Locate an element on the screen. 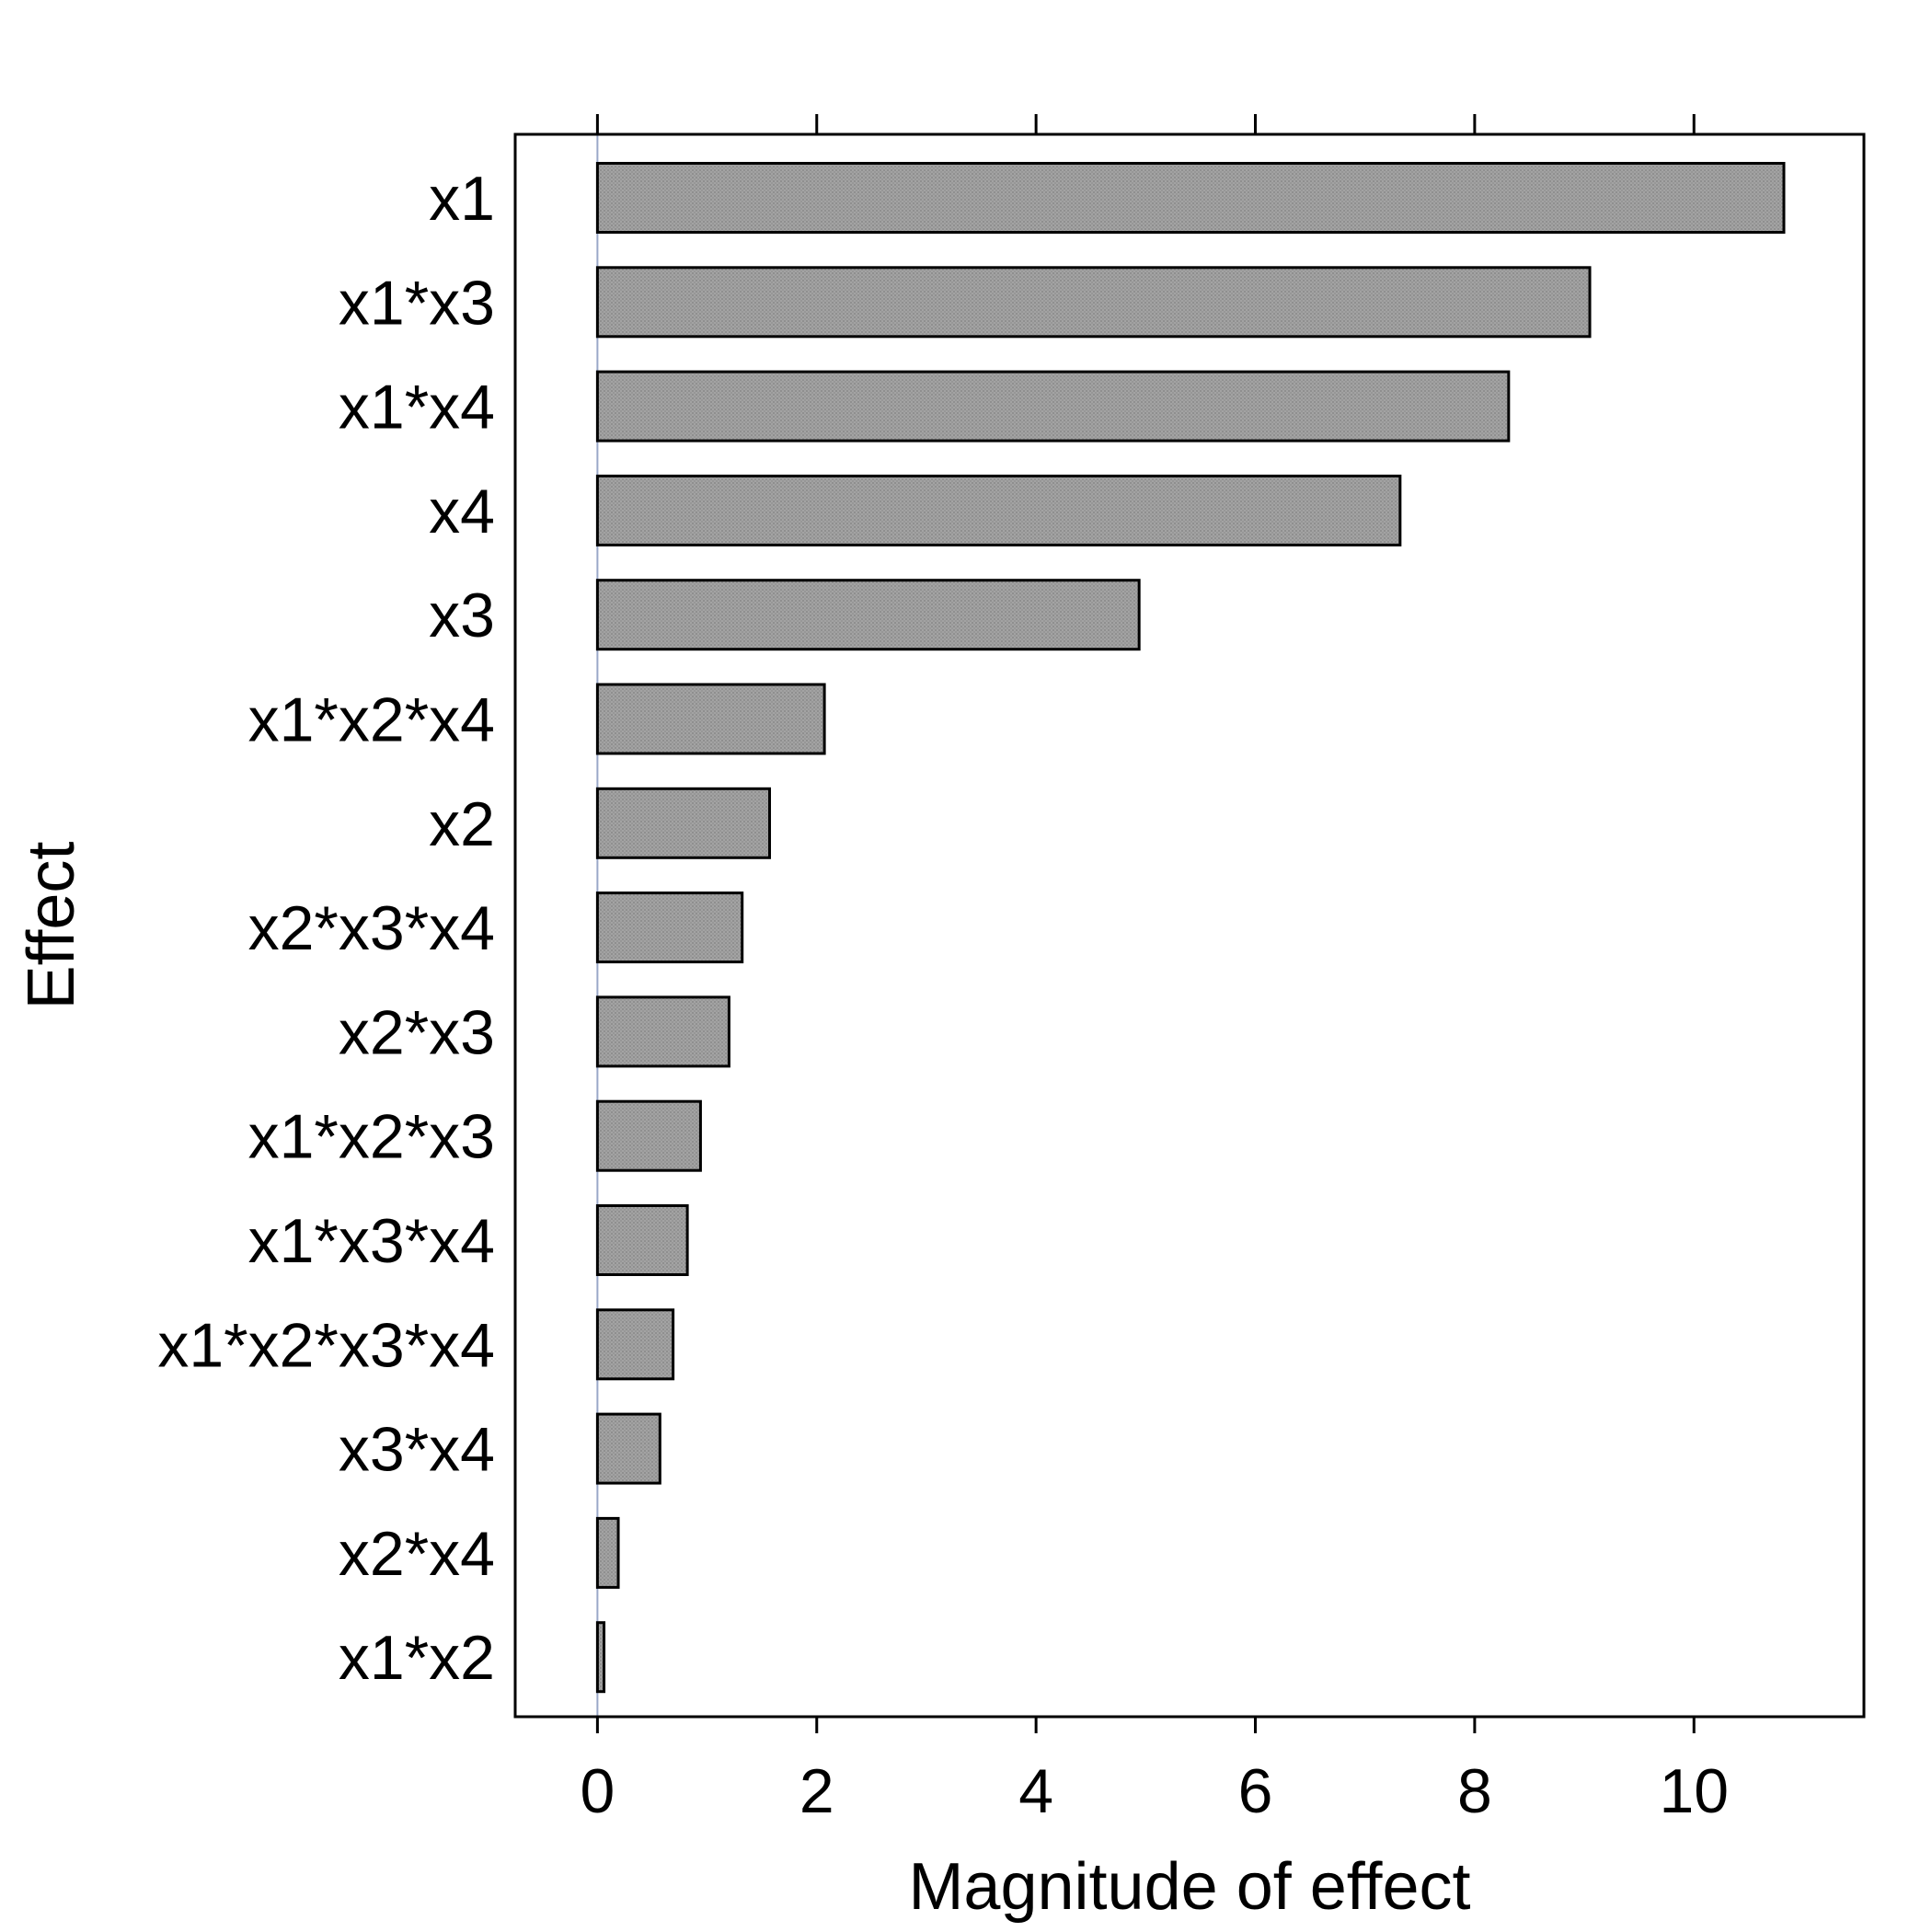  y-tick-label: x2 is located at coordinates (462, 824).